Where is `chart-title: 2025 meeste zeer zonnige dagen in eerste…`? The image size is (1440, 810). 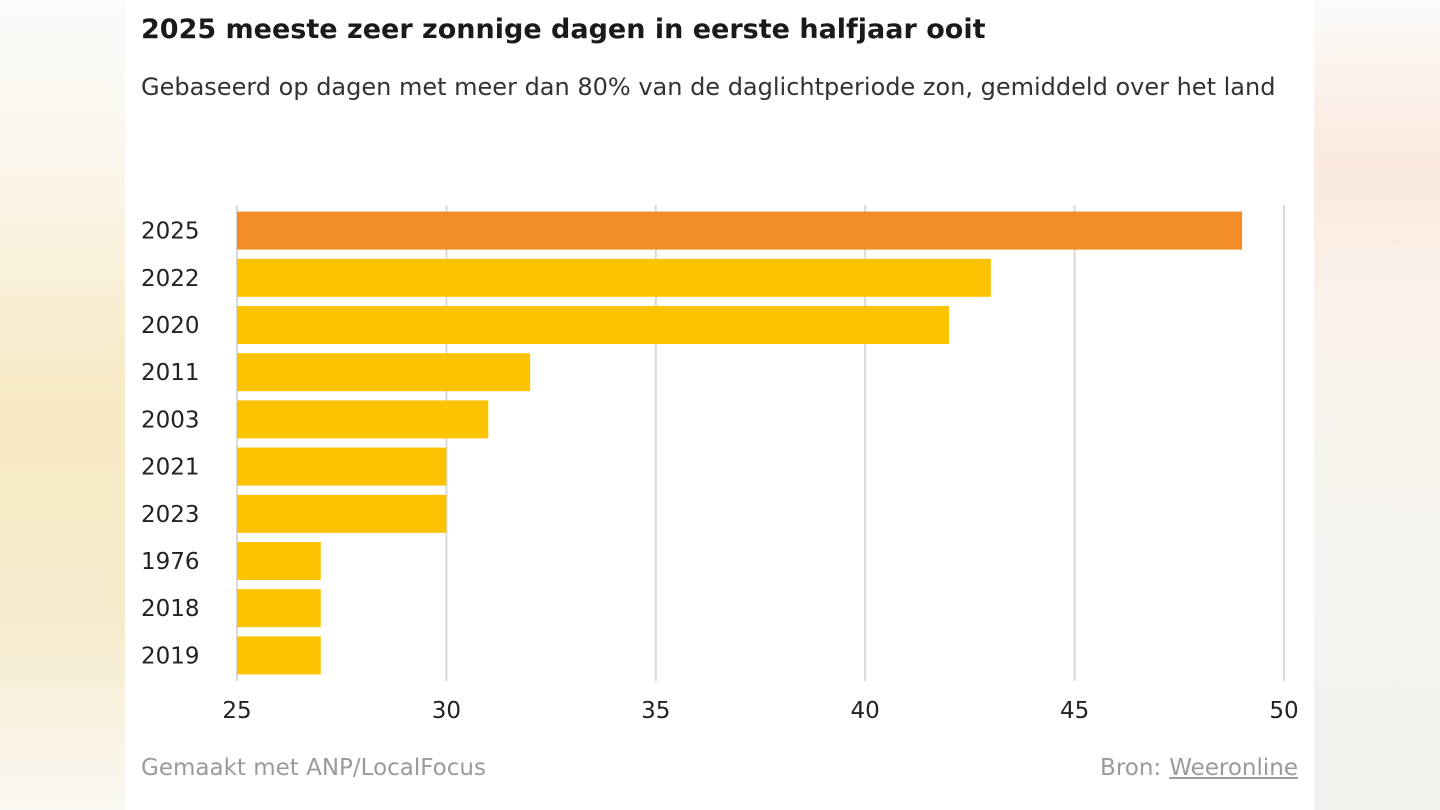
chart-title: 2025 meeste zeer zonnige dagen in eerste… is located at coordinates (563, 29).